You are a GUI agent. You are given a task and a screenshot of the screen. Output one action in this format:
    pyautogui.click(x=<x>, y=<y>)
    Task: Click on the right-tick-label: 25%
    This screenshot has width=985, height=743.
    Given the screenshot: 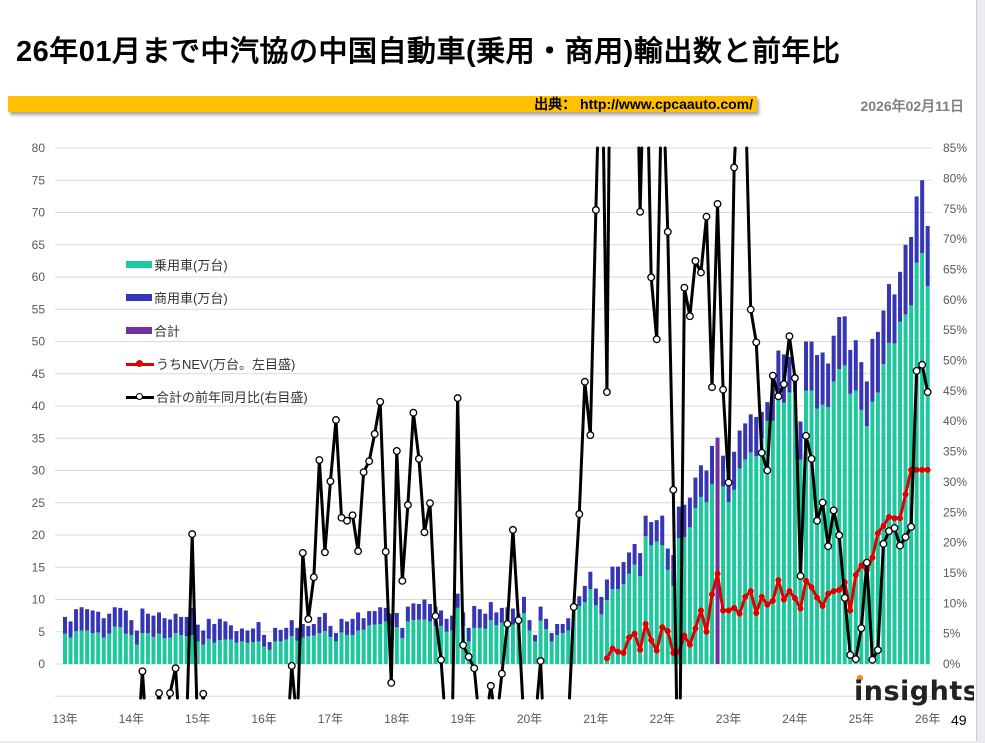 What is the action you would take?
    pyautogui.click(x=955, y=512)
    